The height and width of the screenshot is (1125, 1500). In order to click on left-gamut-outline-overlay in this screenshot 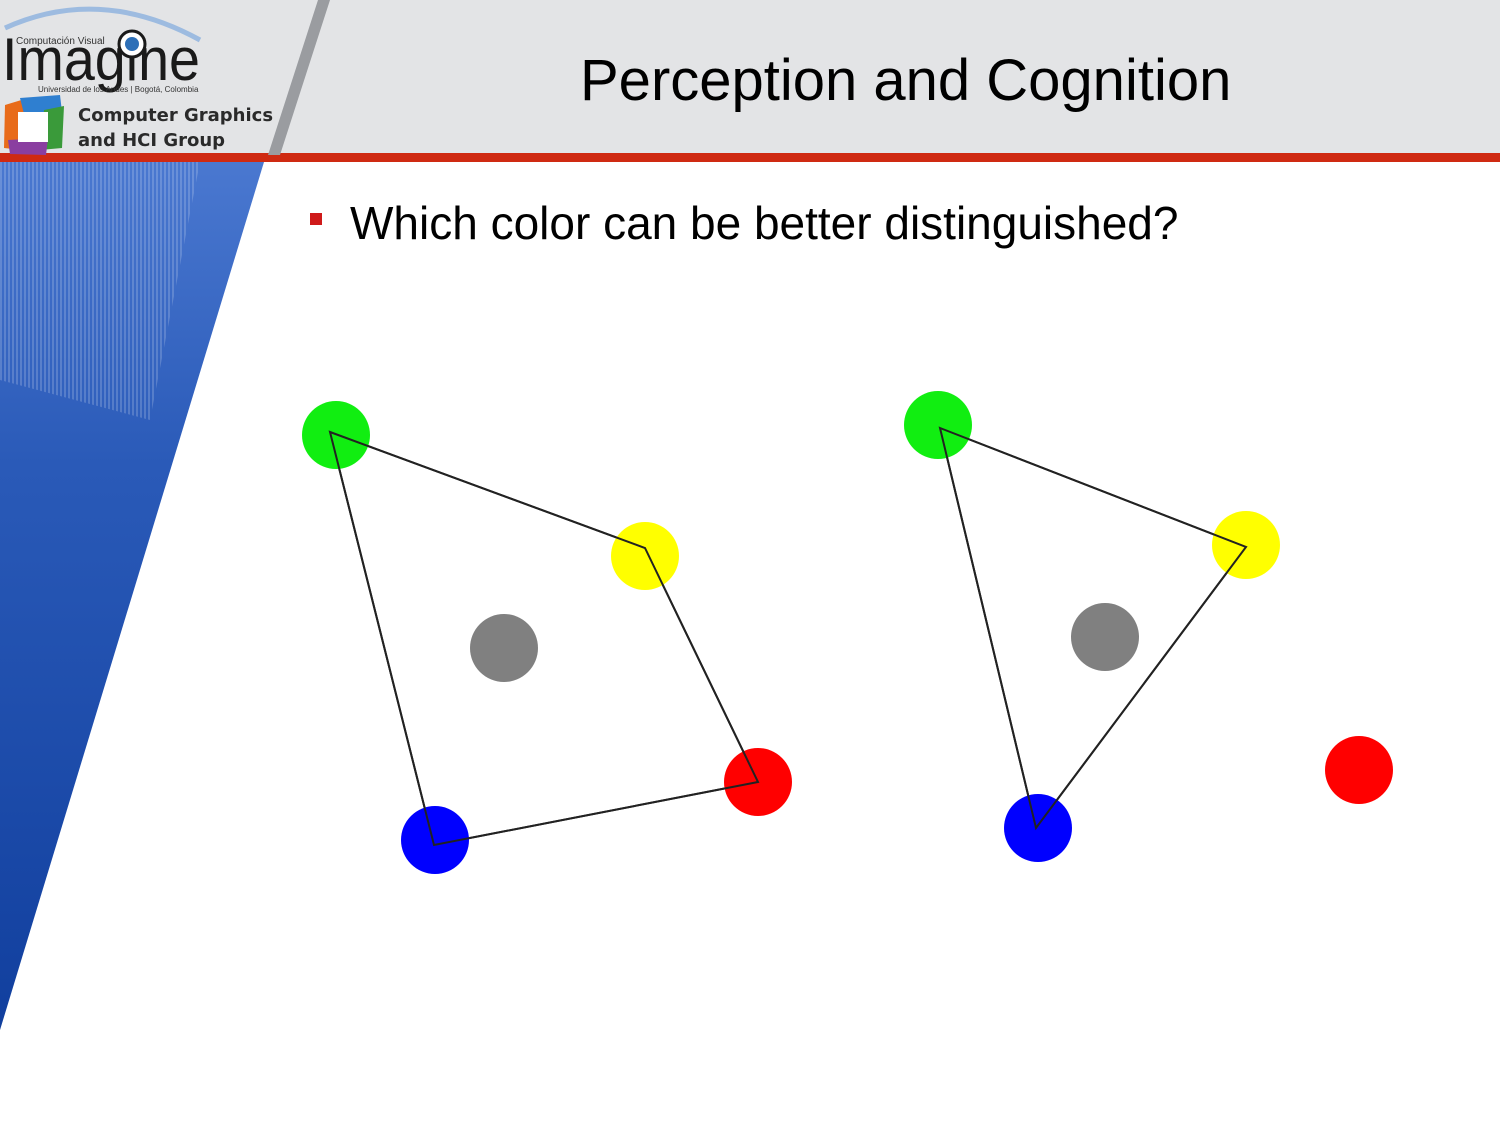, I will do `click(544, 638)`.